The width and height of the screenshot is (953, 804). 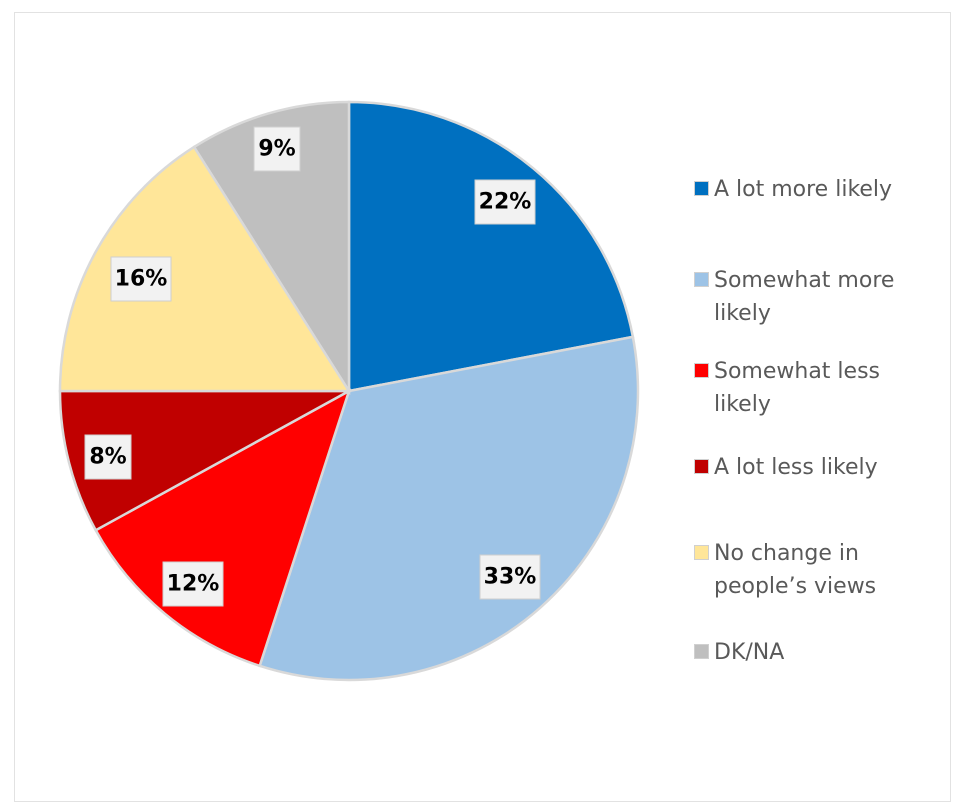 I want to click on legend-label: A lot more likely, so click(x=803, y=189).